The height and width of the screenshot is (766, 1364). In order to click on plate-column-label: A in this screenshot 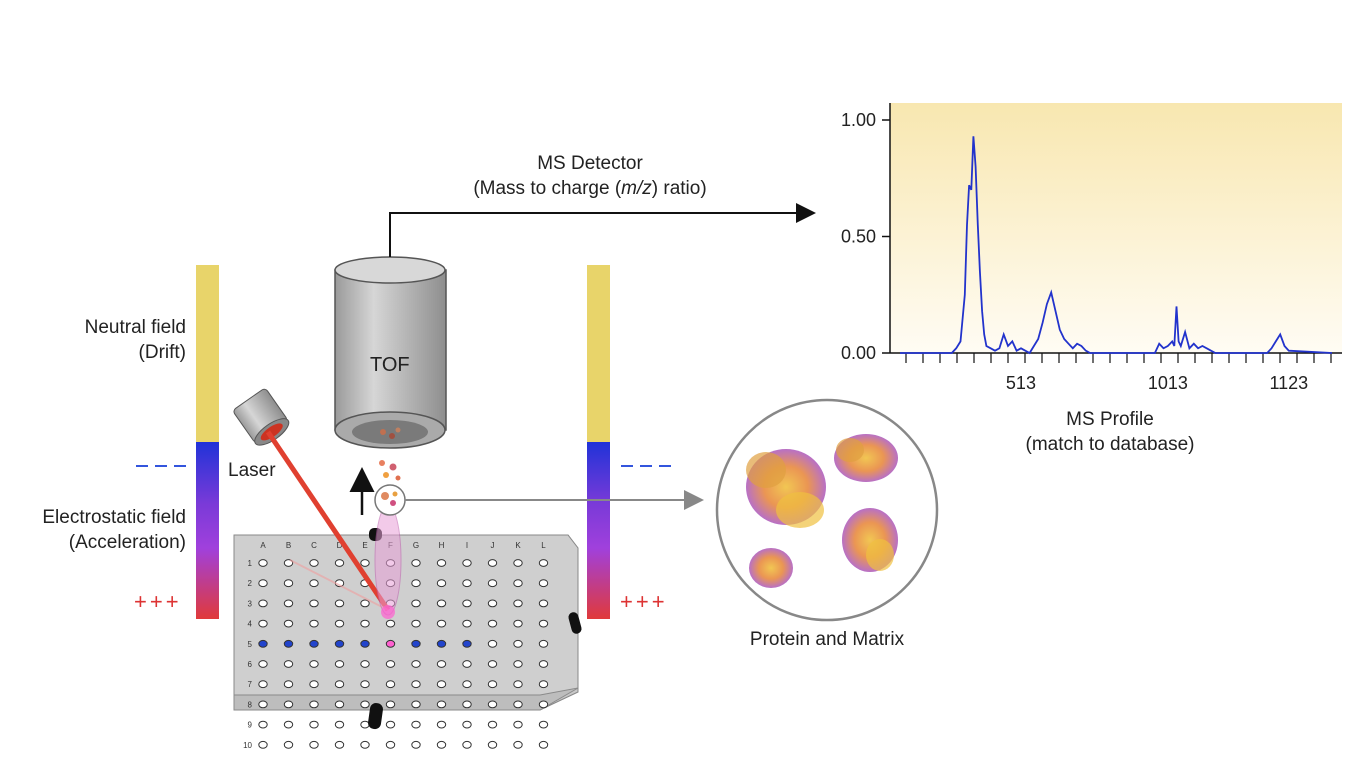, I will do `click(263, 545)`.